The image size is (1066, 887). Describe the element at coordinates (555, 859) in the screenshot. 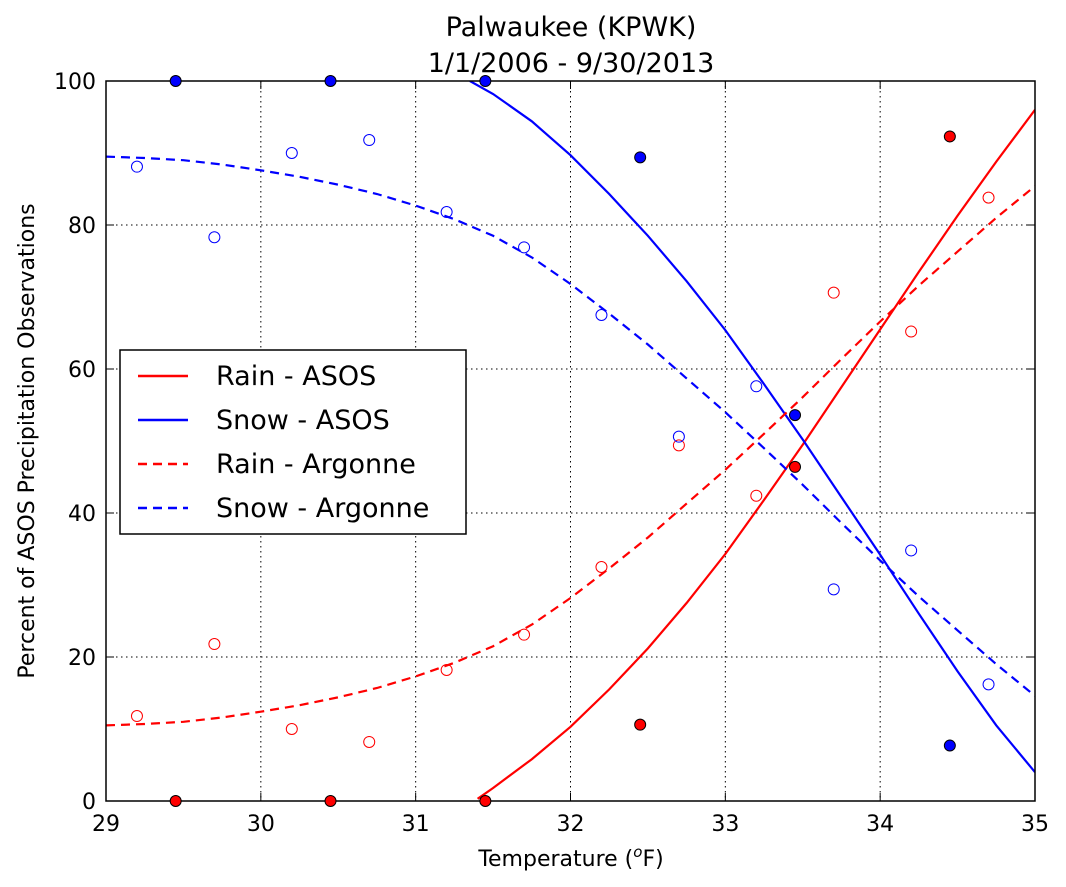

I see `x-axis-label-main: Temperature (` at that location.